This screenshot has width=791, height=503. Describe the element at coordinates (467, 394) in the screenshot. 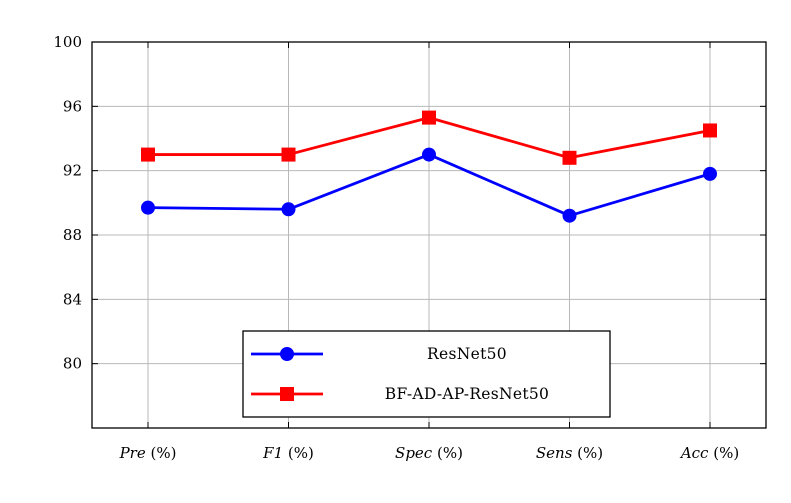

I see `legend-label: BF-AD-AP-ResNet50` at that location.